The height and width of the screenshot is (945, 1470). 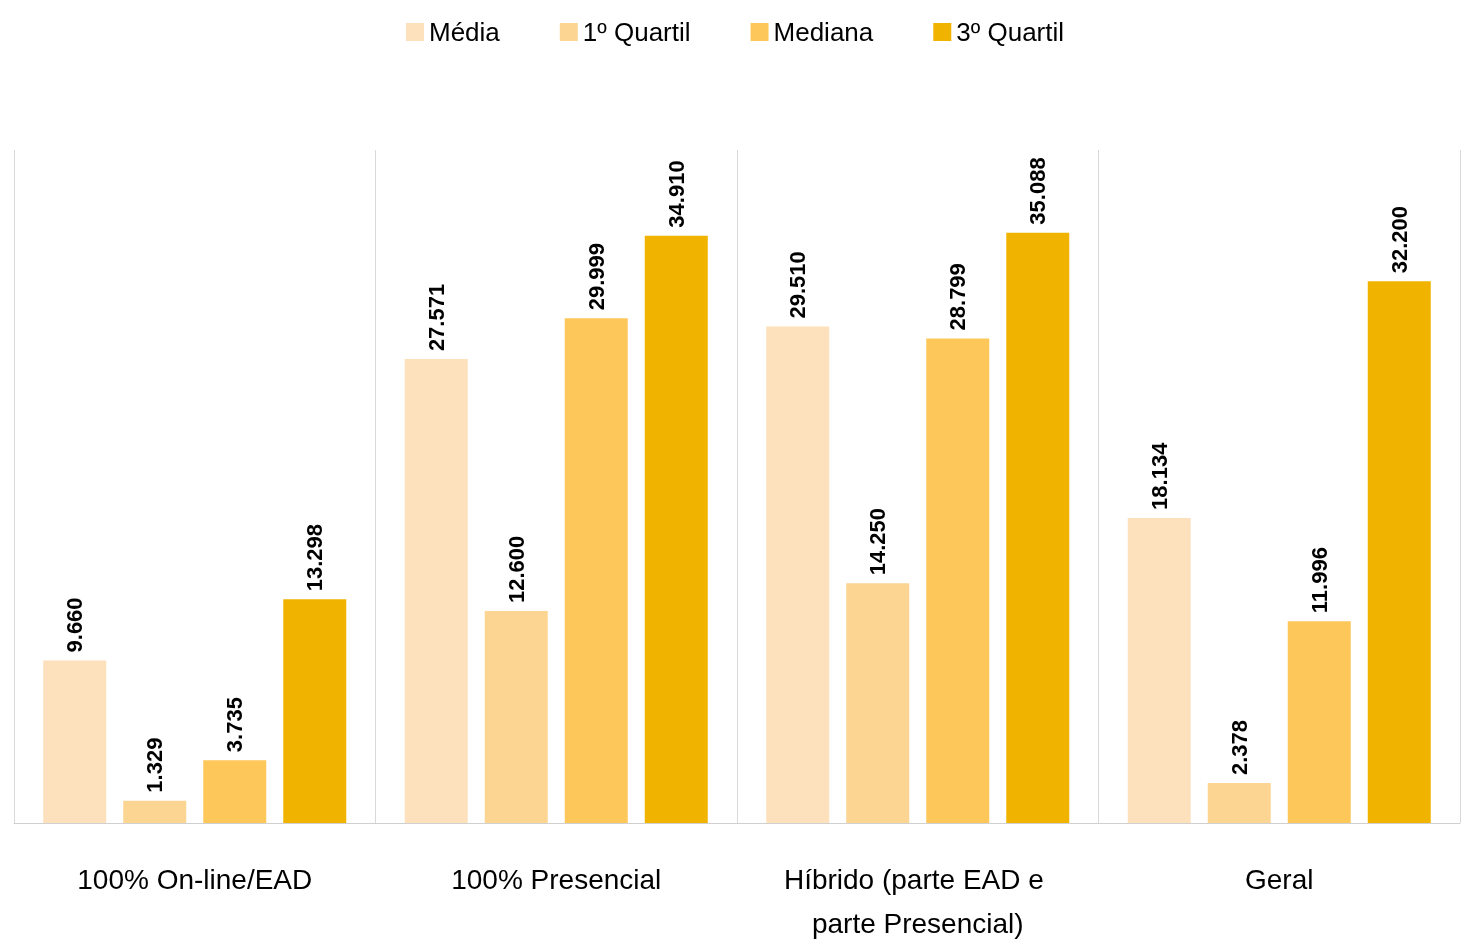 What do you see at coordinates (195, 879) in the screenshot?
I see `x-tick-label: 100% On-line/EAD` at bounding box center [195, 879].